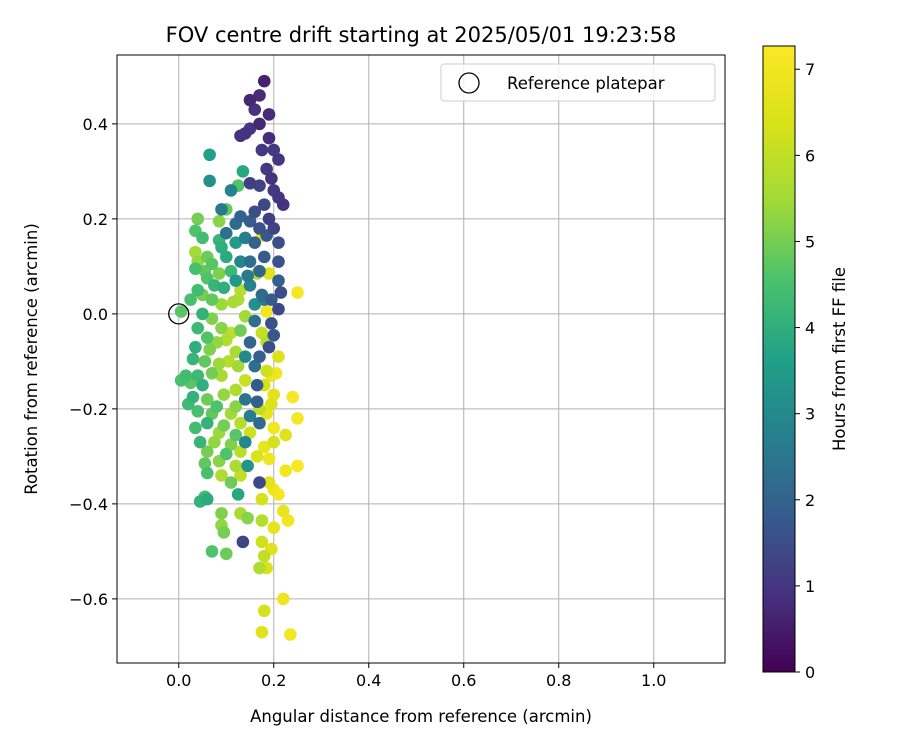 The width and height of the screenshot is (900, 750). Describe the element at coordinates (839, 359) in the screenshot. I see `colorbar-label: Hours from first FF file` at that location.